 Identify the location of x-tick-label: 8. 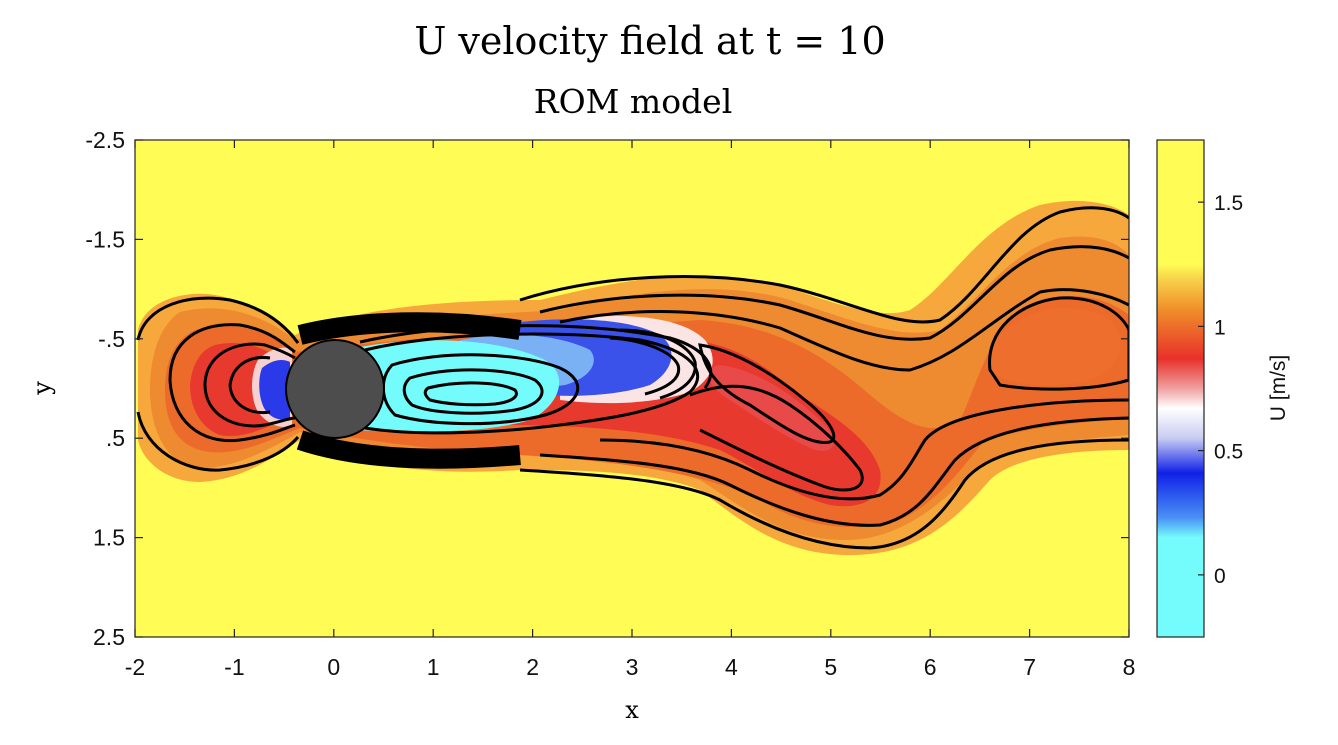
(1129, 667).